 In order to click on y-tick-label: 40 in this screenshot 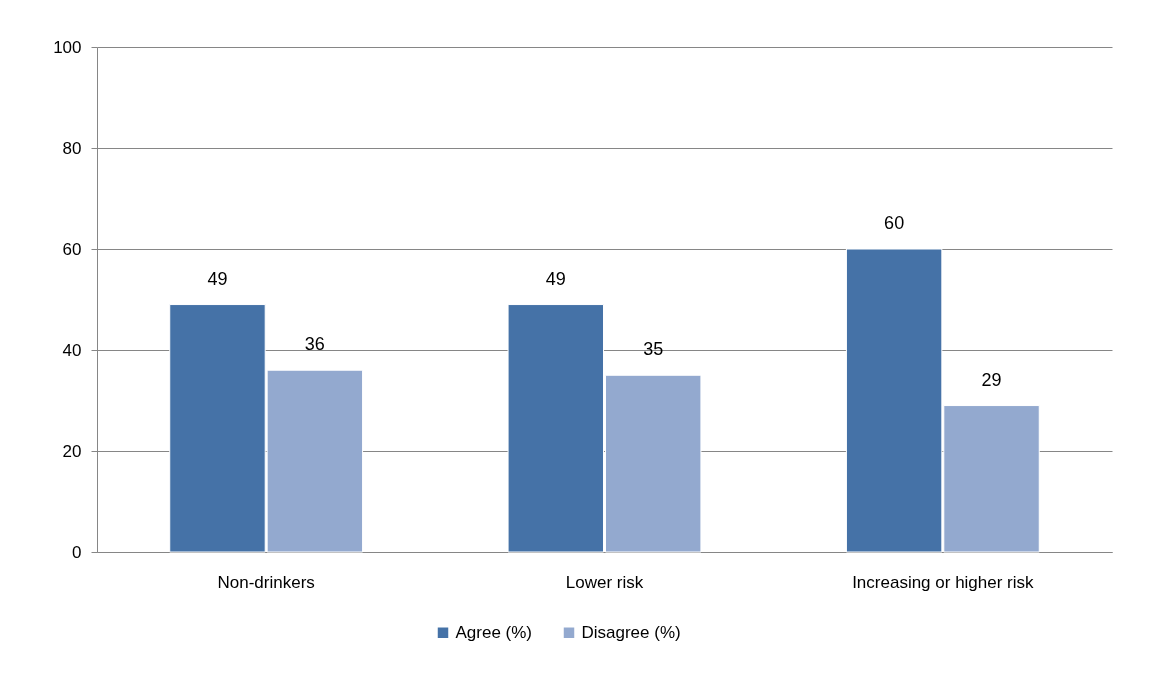, I will do `click(72, 350)`.